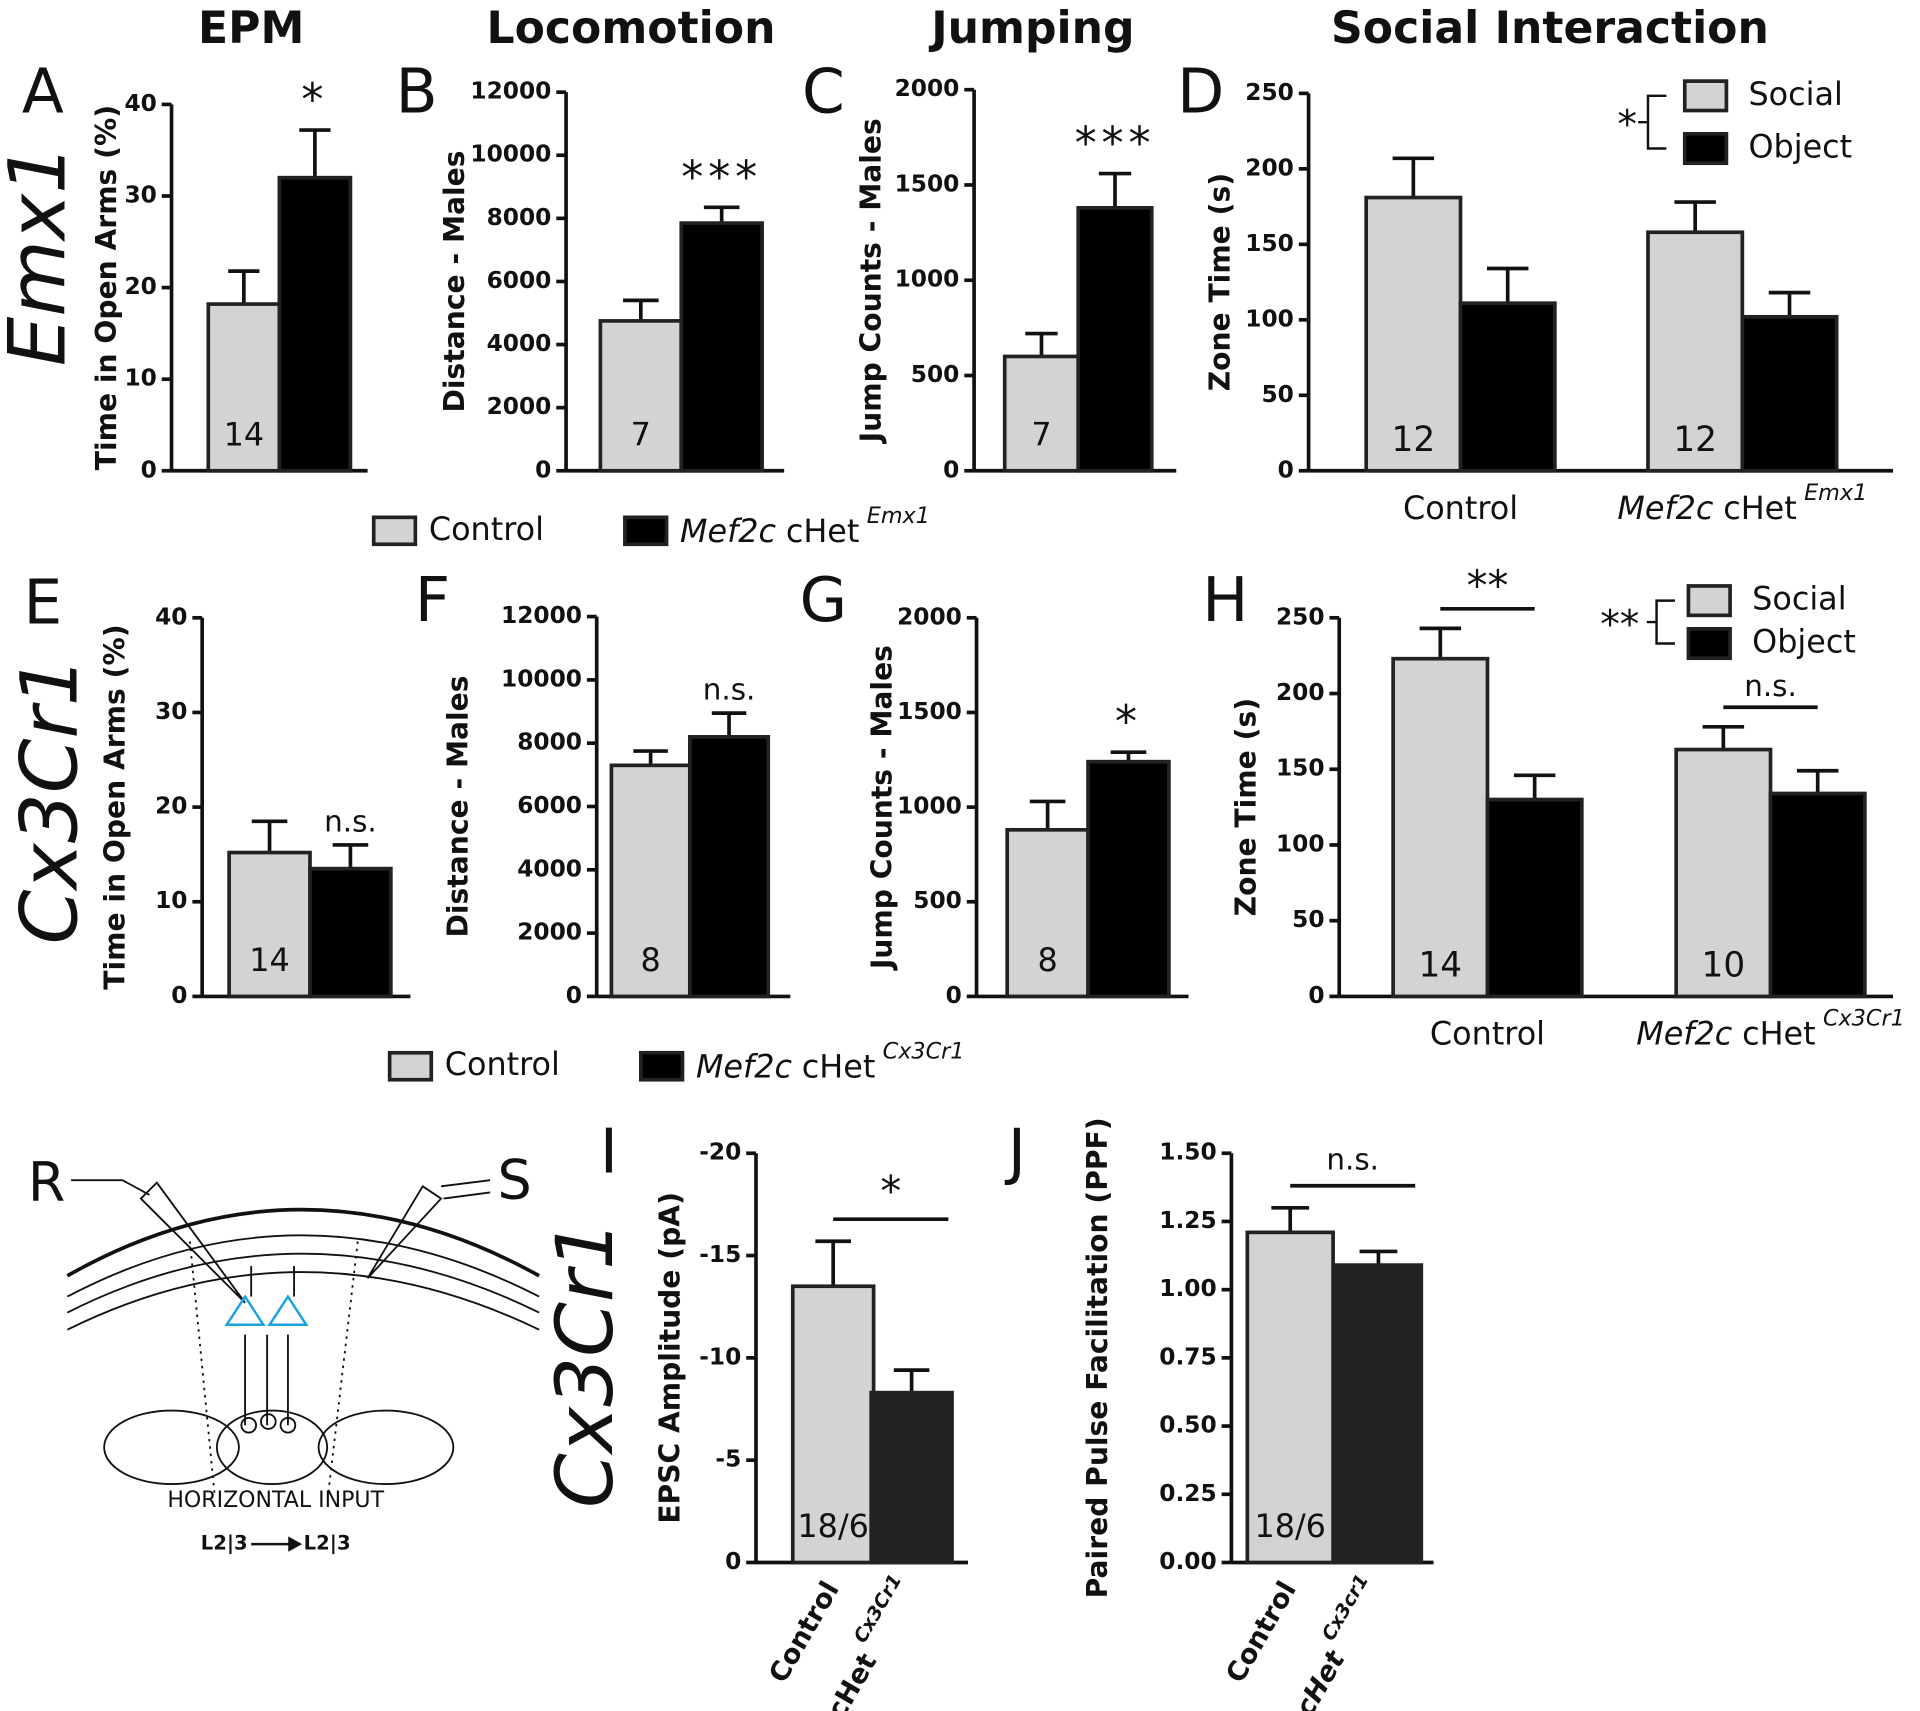 The image size is (1920, 1711). Describe the element at coordinates (1187, 1356) in the screenshot. I see `y-tick-label: 0.75` at that location.